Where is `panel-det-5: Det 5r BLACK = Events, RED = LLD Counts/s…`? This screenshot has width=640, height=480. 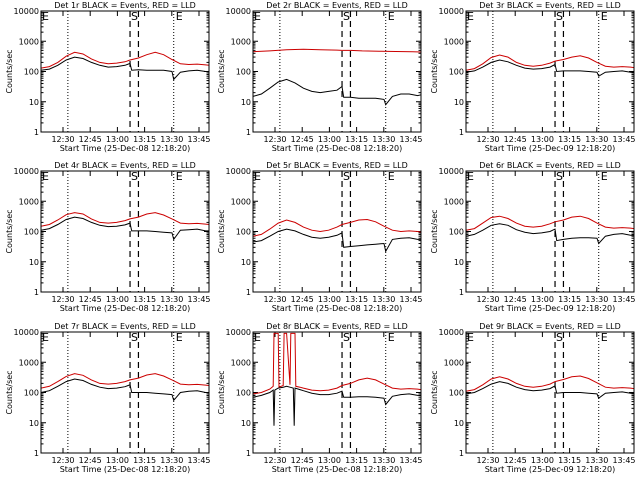 panel-det-5: Det 5r BLACK = Events, RED = LLD Counts/s… is located at coordinates (320, 237).